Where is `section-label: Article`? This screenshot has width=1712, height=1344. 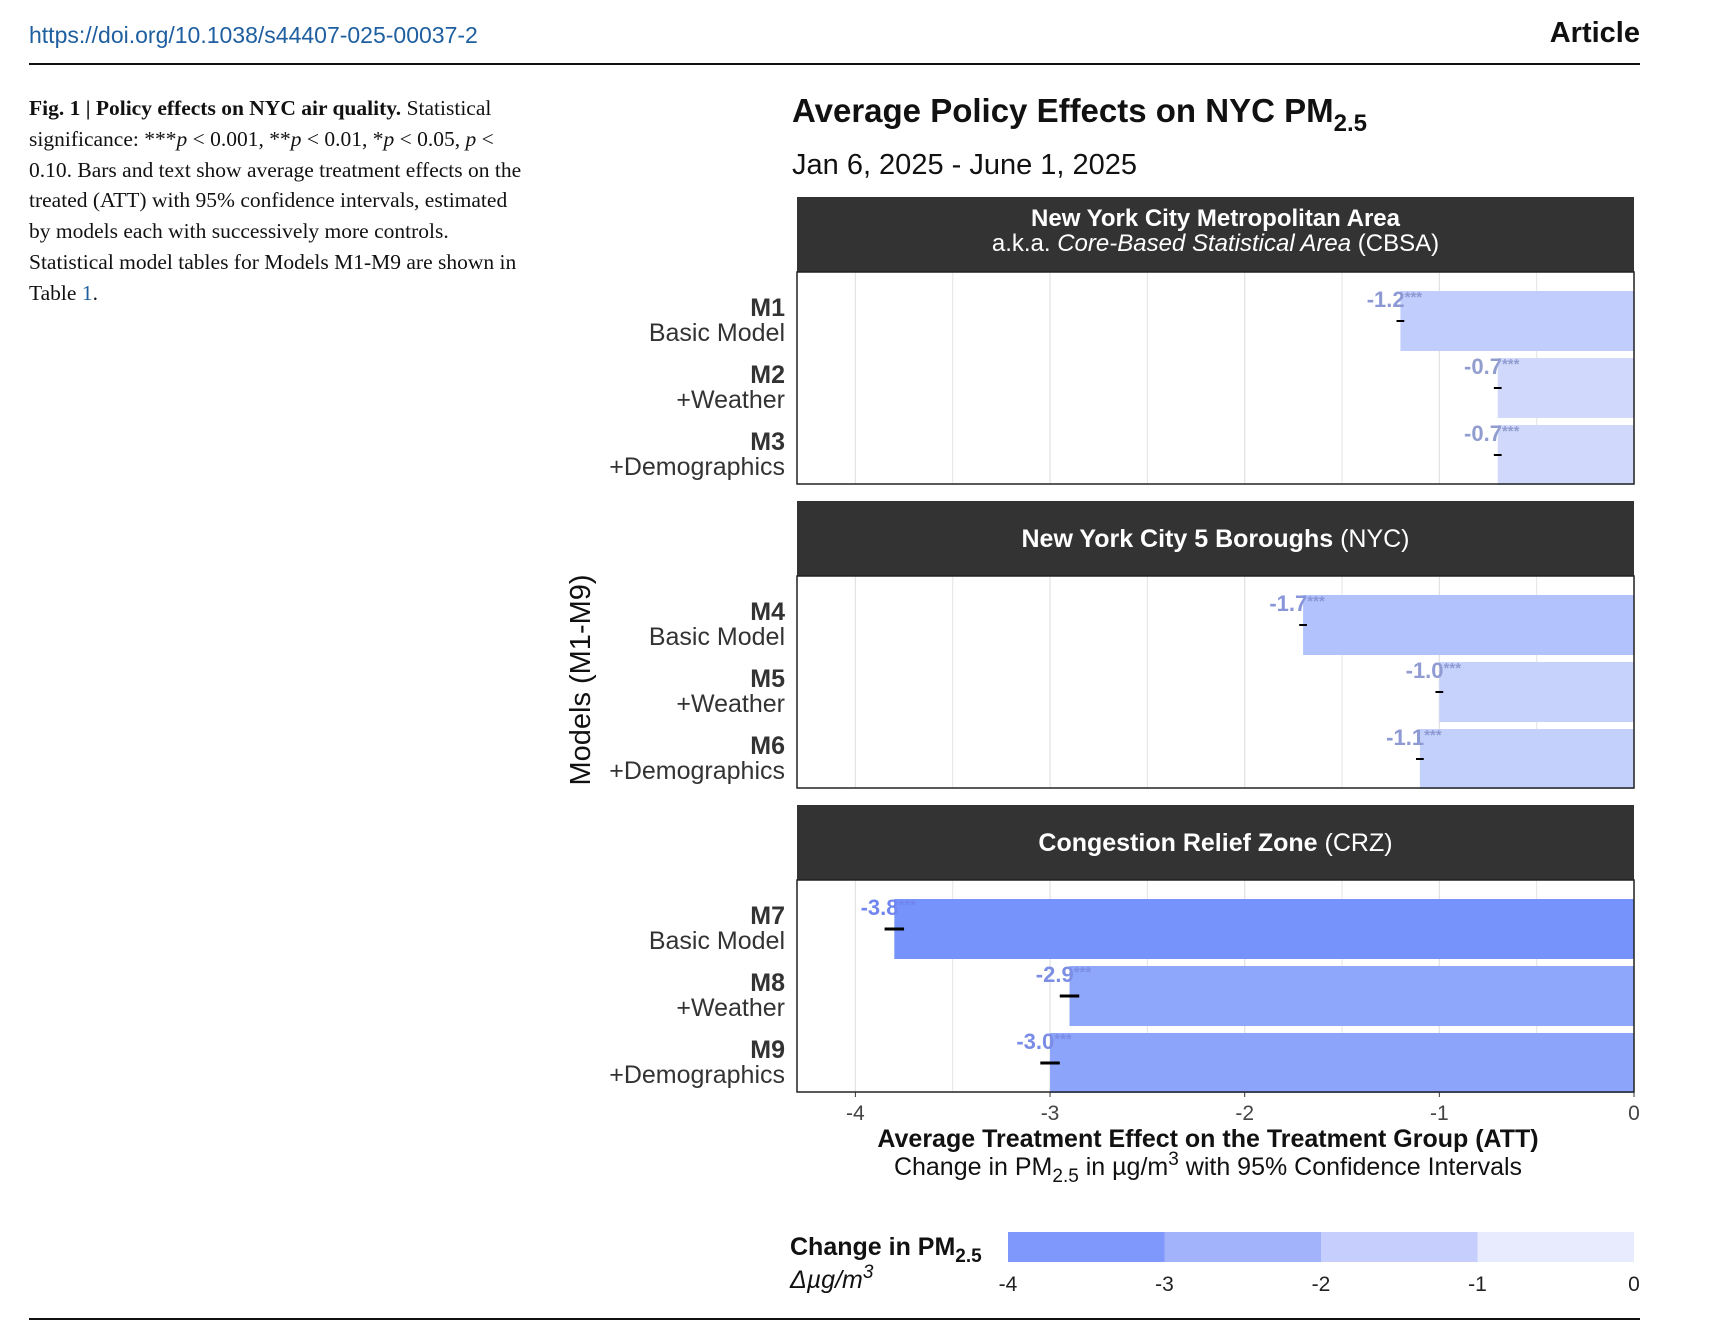
section-label: Article is located at coordinates (1594, 33).